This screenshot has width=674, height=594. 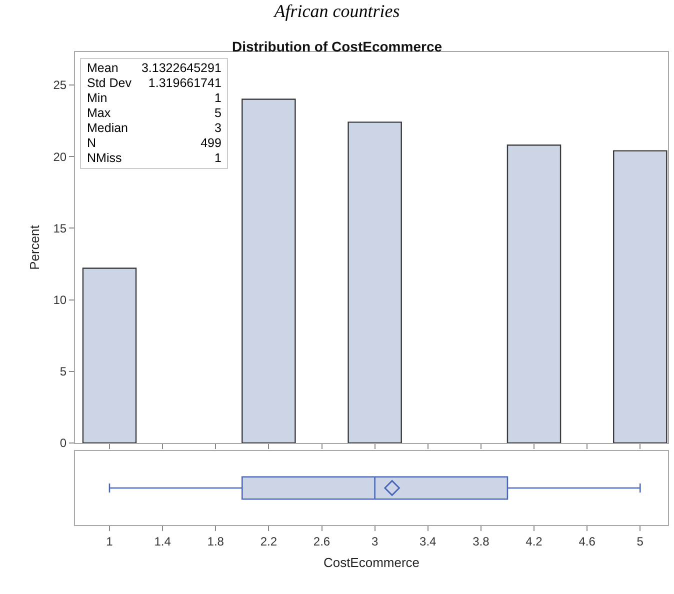 What do you see at coordinates (63, 371) in the screenshot?
I see `y-tick-label: 5` at bounding box center [63, 371].